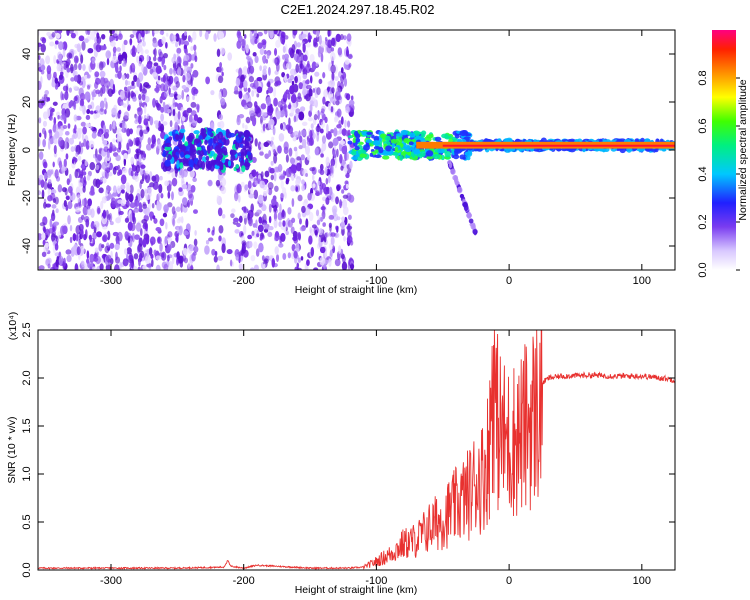 Image resolution: width=750 pixels, height=600 pixels. What do you see at coordinates (27, 102) in the screenshot?
I see `y-tick-label: 20` at bounding box center [27, 102].